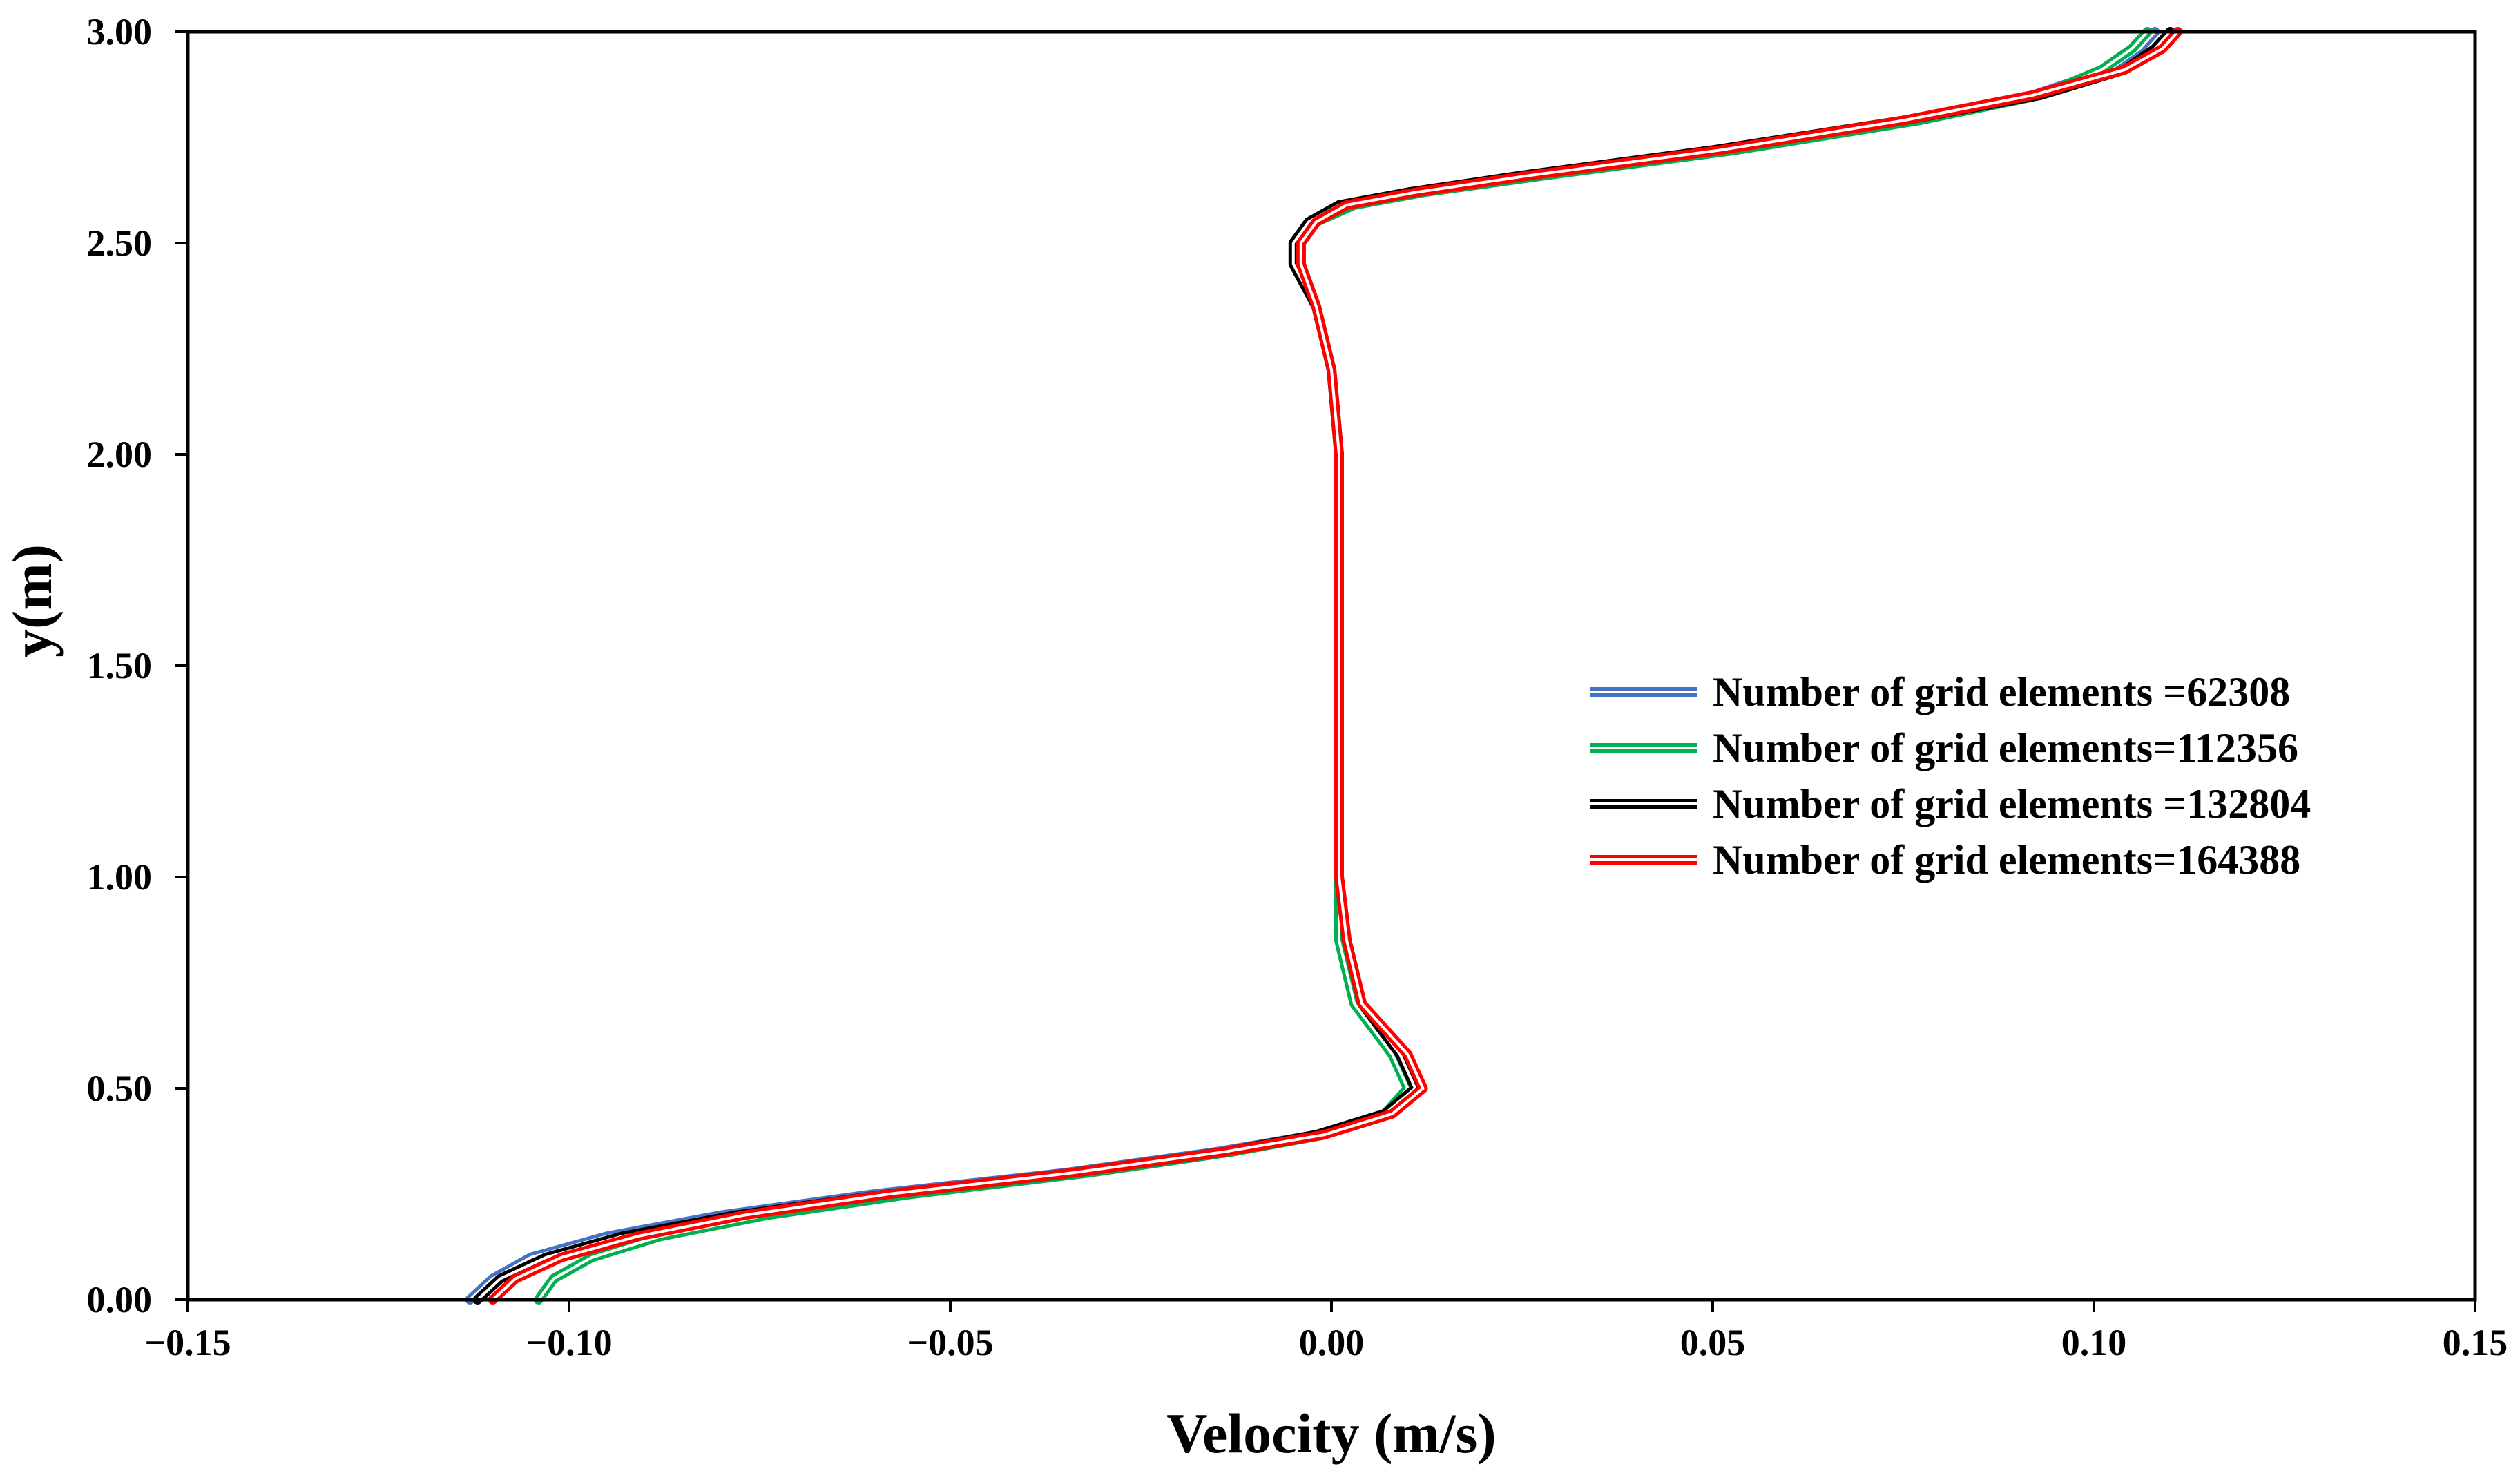  Describe the element at coordinates (32, 600) in the screenshot. I see `y-axis-title: y(m)` at that location.